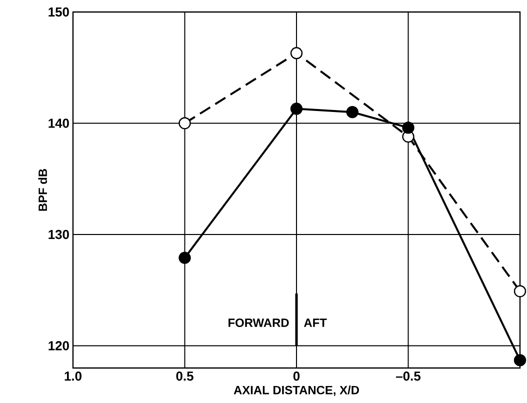  Describe the element at coordinates (296, 391) in the screenshot. I see `x-axis-title: AXIAL DISTANCE, X/D` at that location.